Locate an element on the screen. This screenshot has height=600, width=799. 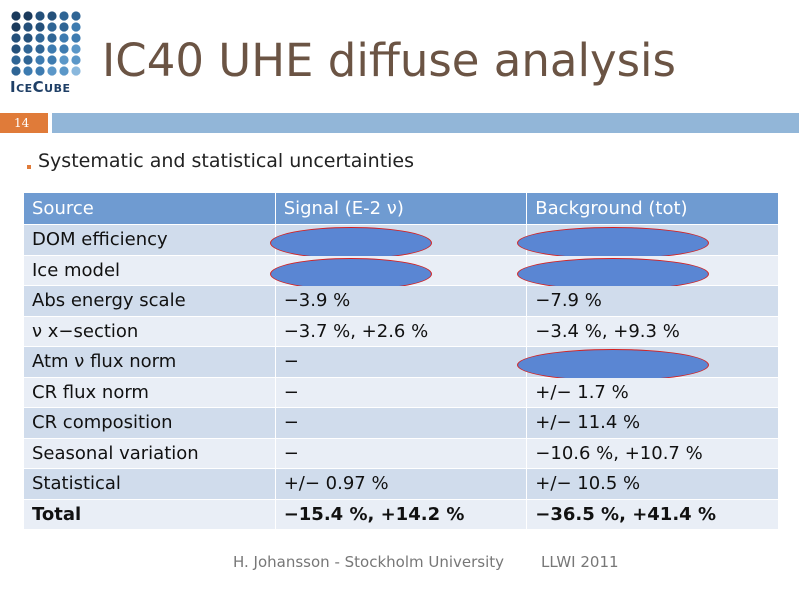
table-row: CR composition − +/− 11.4 % is located at coordinates (401, 423).